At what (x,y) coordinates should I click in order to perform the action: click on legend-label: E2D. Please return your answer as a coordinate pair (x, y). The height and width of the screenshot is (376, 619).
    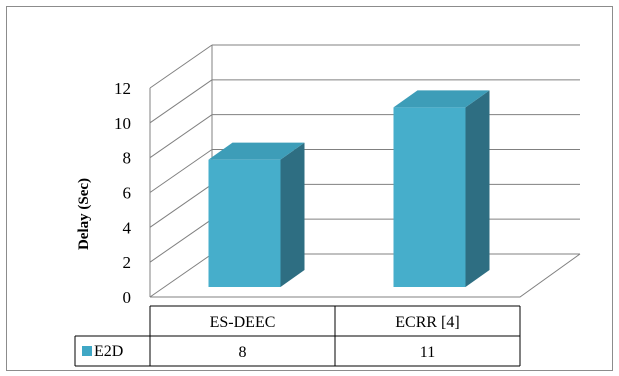
    Looking at the image, I should click on (108, 351).